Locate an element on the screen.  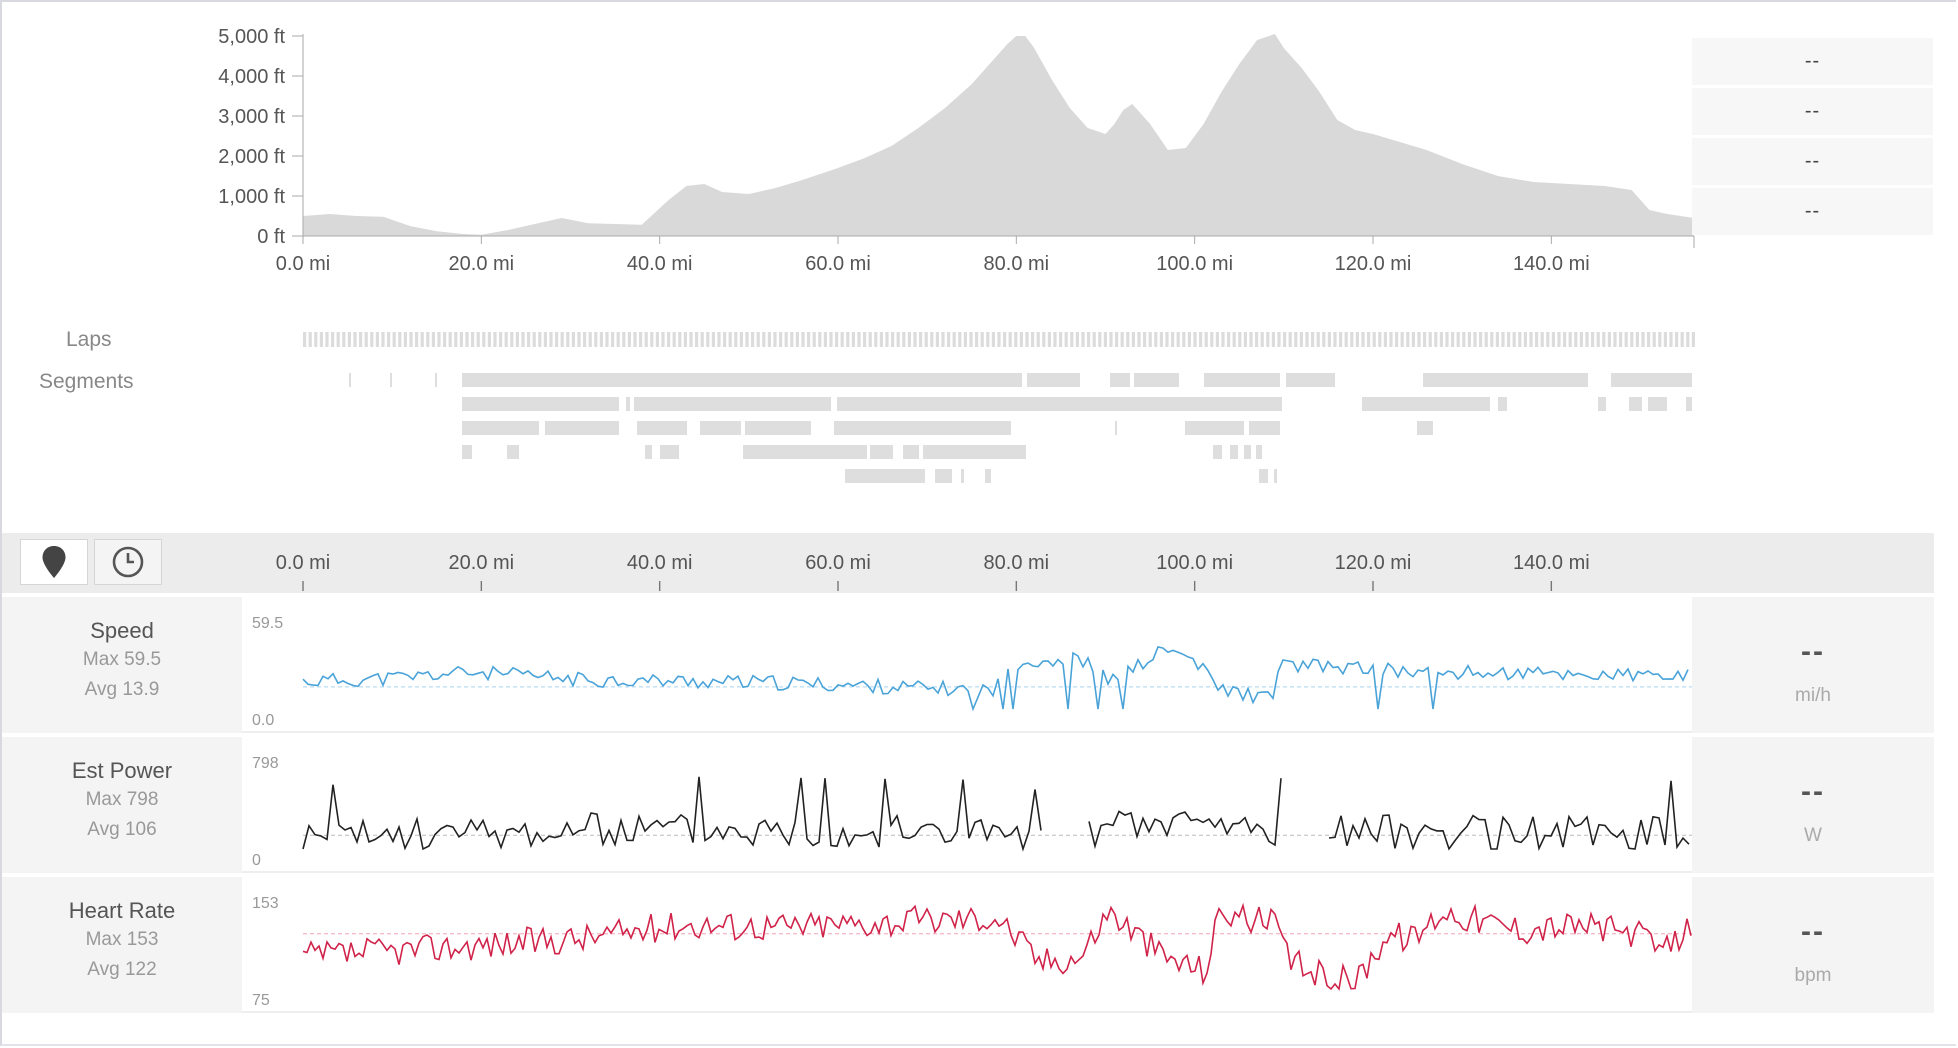
time-mode-button is located at coordinates (128, 562).